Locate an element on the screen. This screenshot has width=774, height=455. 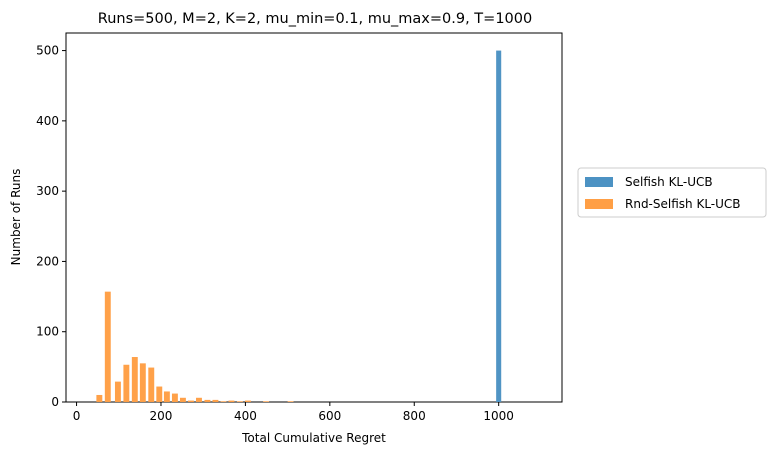
y-tick-label: 0 is located at coordinates (55, 402).